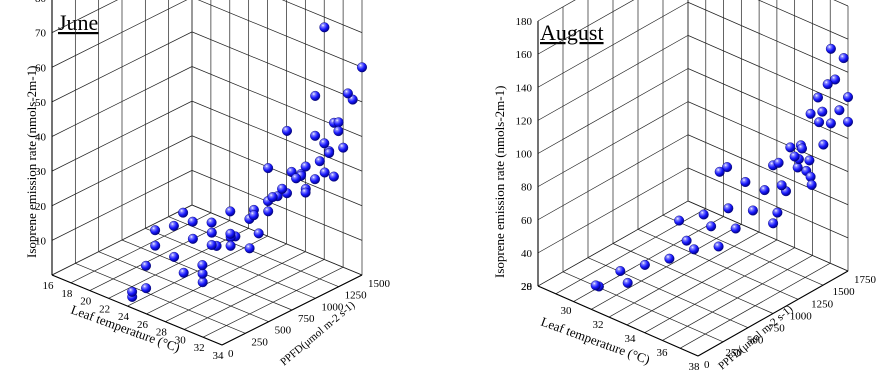 This screenshot has width=878, height=378. I want to click on august-y-tick-label: 1000, so click(801, 316).